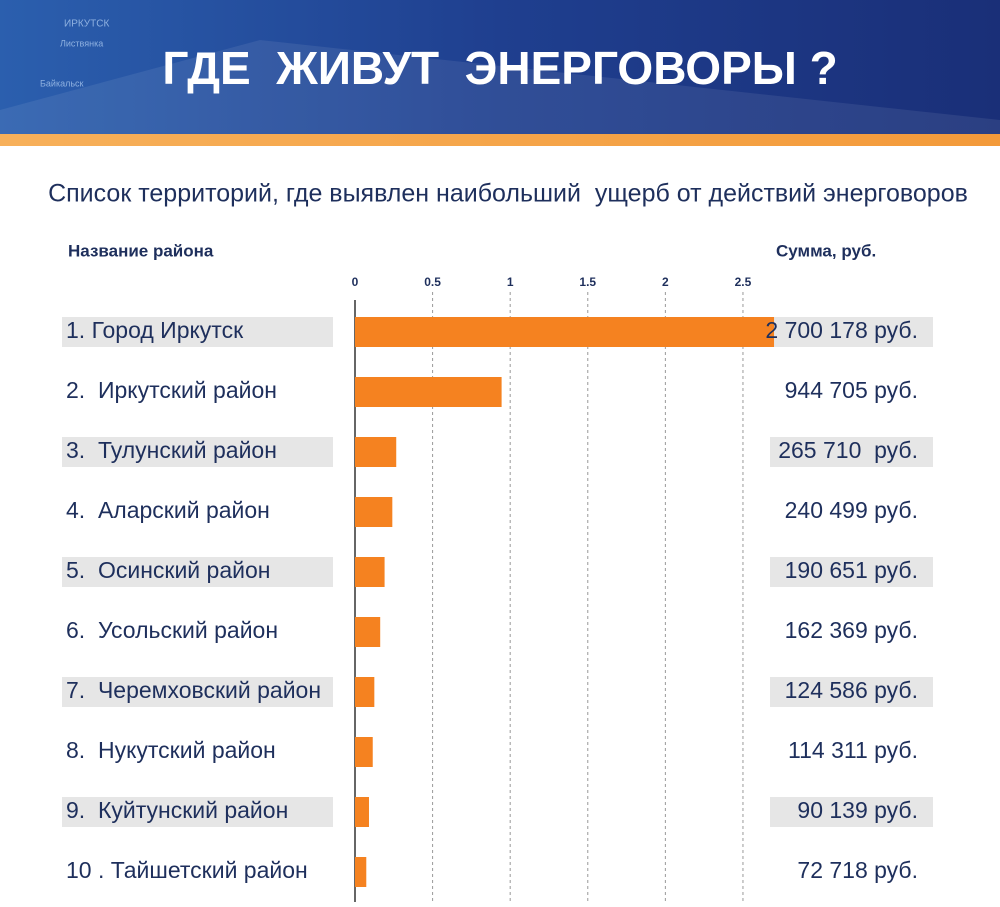  I want to click on x-tick-label: 2, so click(665, 282).